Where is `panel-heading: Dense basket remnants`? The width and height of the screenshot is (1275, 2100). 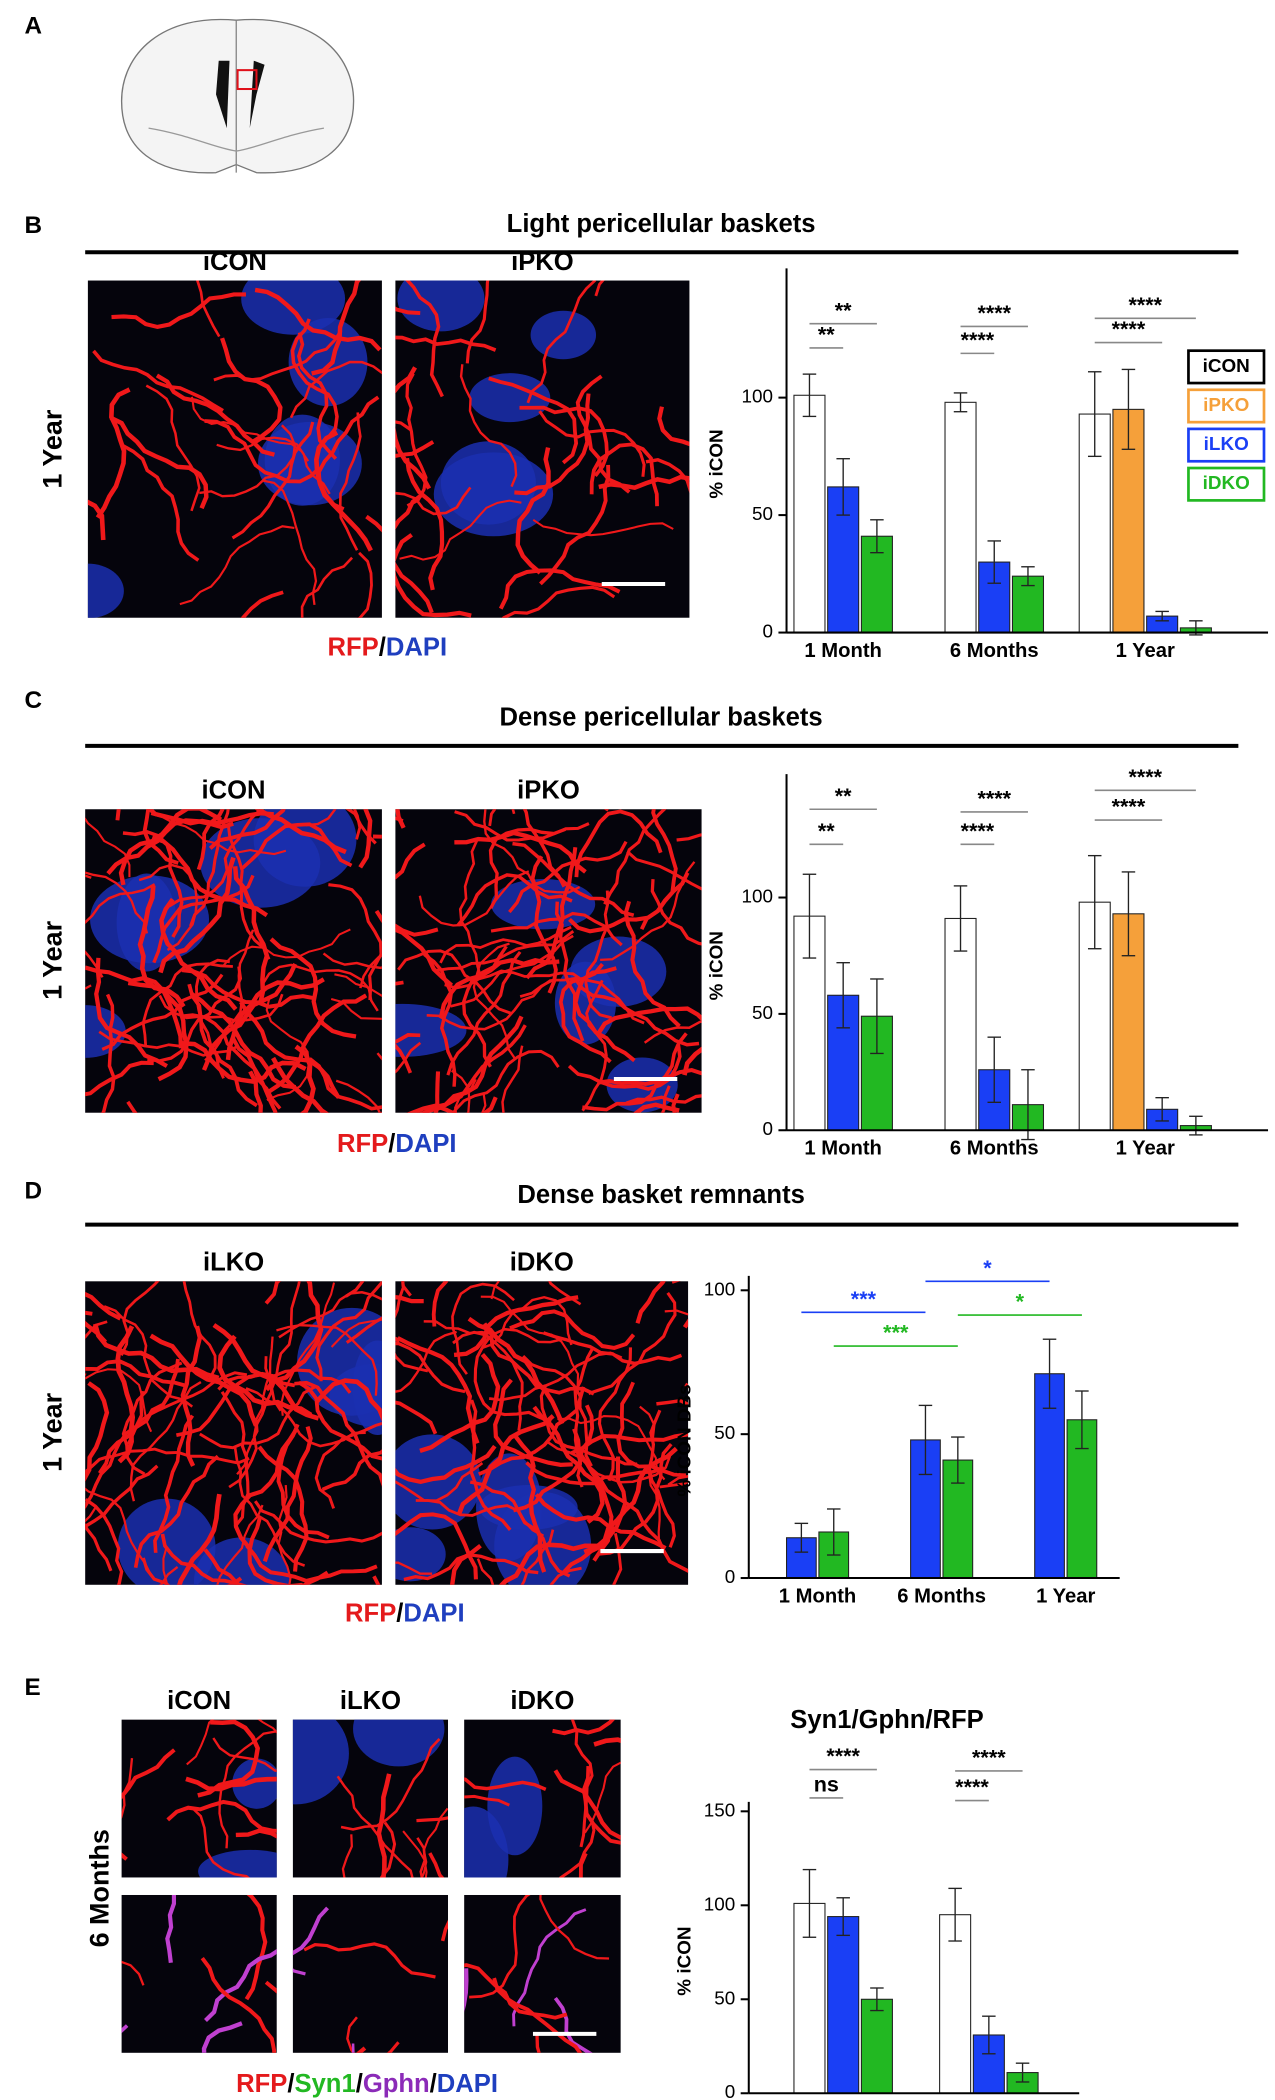
panel-heading: Dense basket remnants is located at coordinates (661, 1195).